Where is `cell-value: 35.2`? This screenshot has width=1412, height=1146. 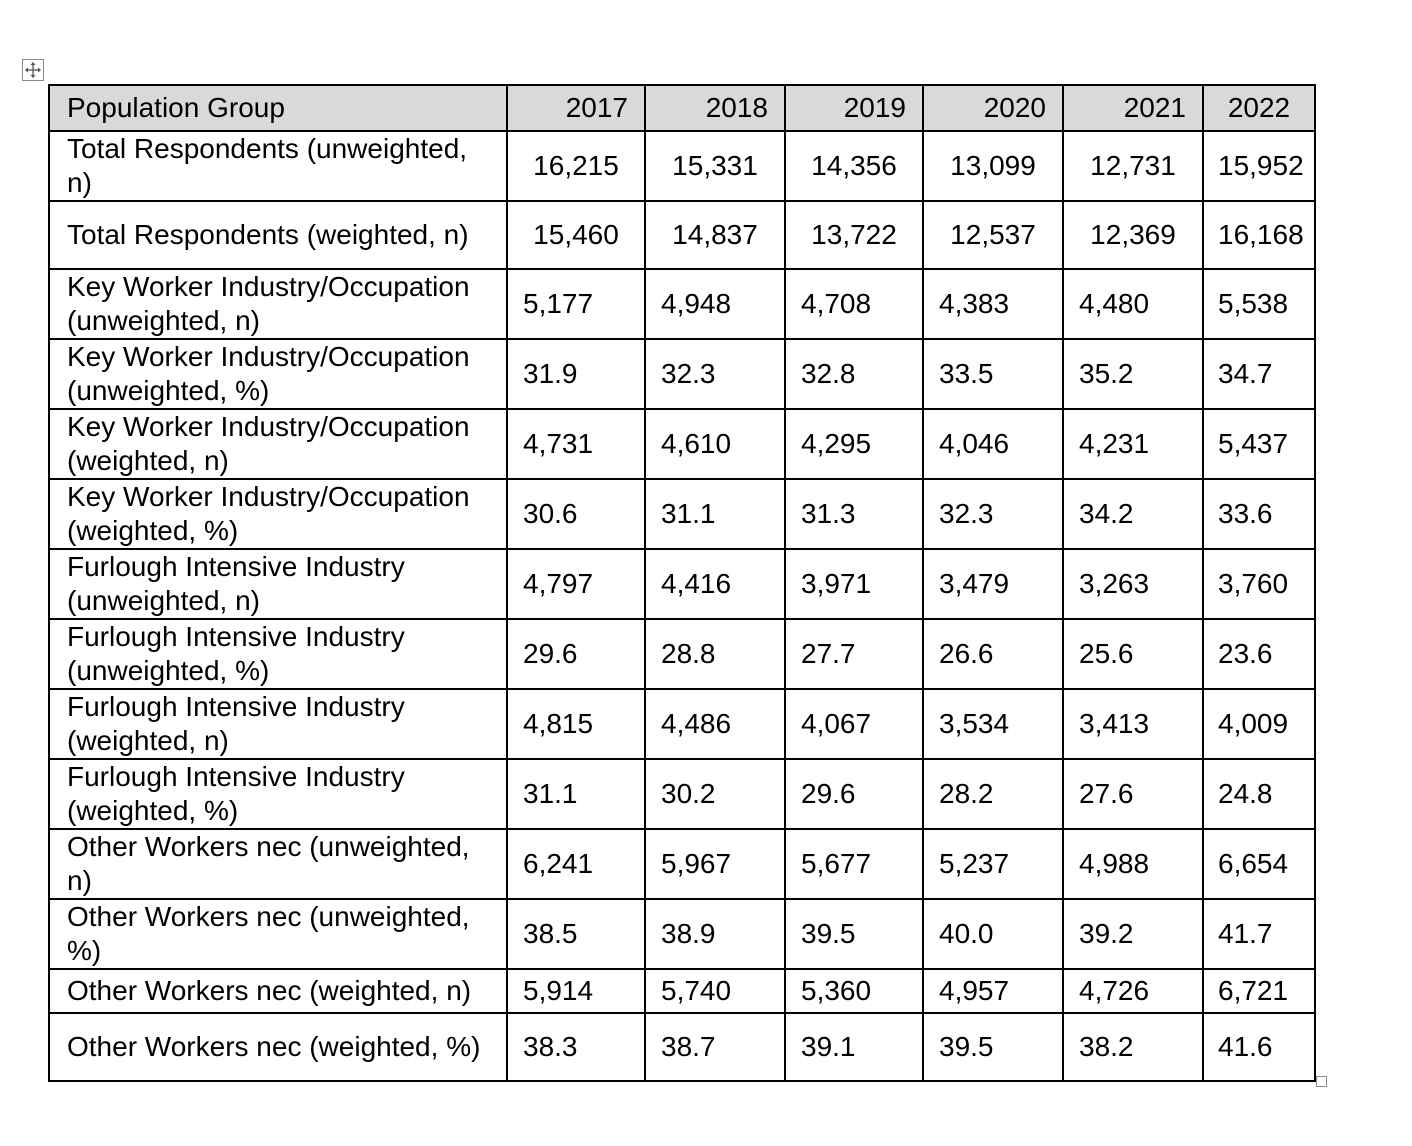
cell-value: 35.2 is located at coordinates (1133, 374).